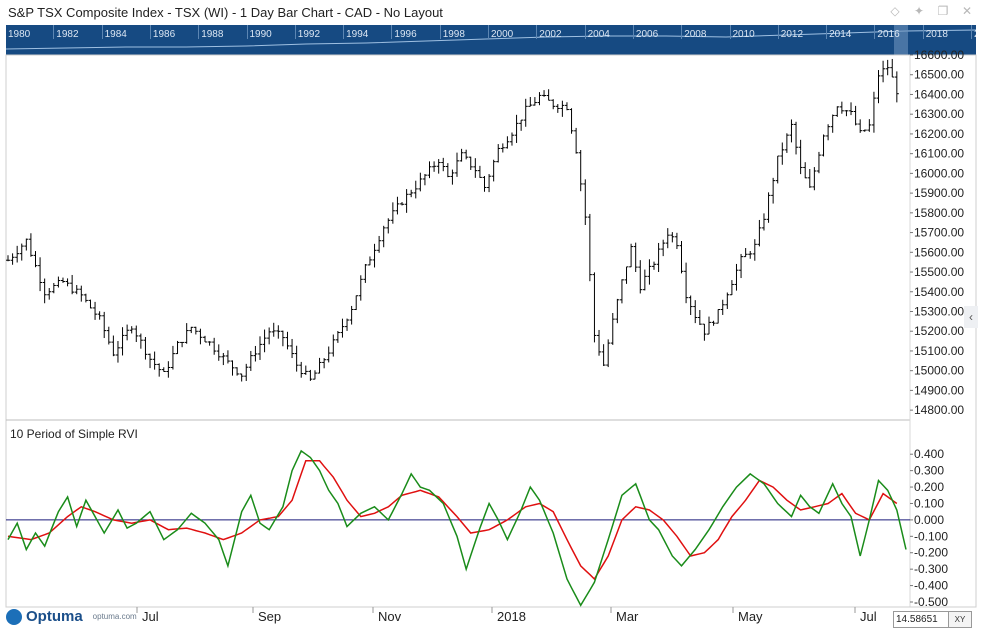 This screenshot has height=635, width=982. What do you see at coordinates (743, 34) in the screenshot?
I see `navigator-year-label: 2010` at bounding box center [743, 34].